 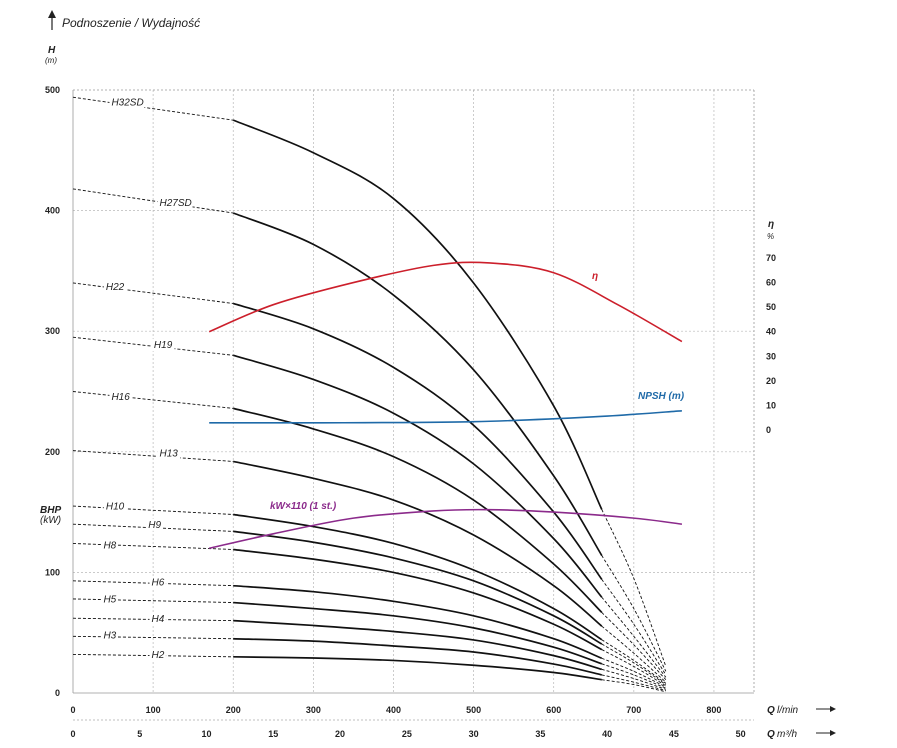 I want to click on x-tick-label-m3h: 15, so click(x=273, y=734).